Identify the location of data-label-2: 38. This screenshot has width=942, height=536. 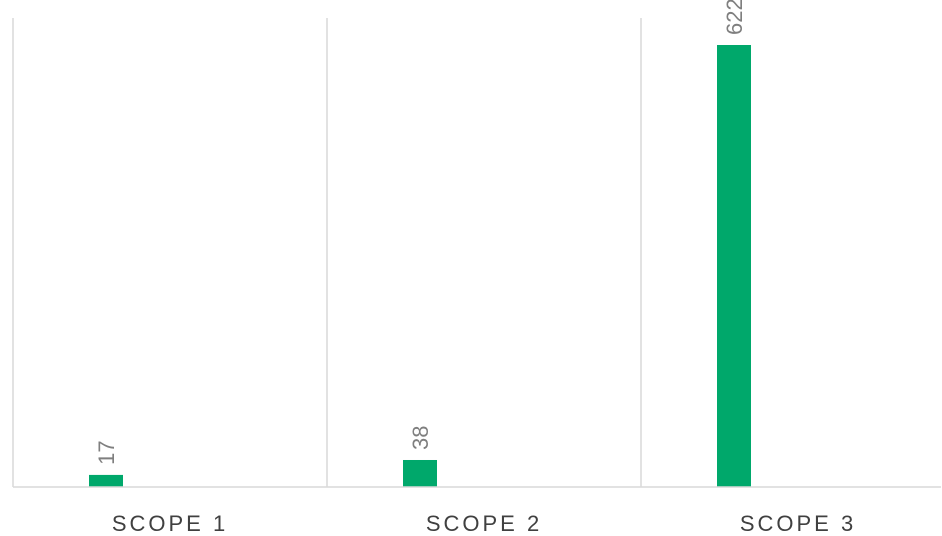
(420, 438).